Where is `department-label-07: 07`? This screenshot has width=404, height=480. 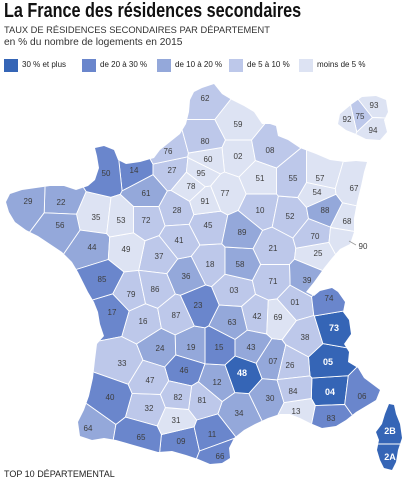 department-label-07: 07 is located at coordinates (273, 361).